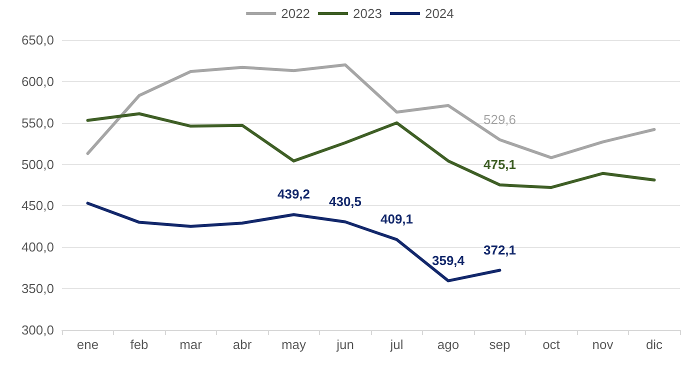 The height and width of the screenshot is (370, 700). What do you see at coordinates (191, 344) in the screenshot?
I see `x-tick-label: mar` at bounding box center [191, 344].